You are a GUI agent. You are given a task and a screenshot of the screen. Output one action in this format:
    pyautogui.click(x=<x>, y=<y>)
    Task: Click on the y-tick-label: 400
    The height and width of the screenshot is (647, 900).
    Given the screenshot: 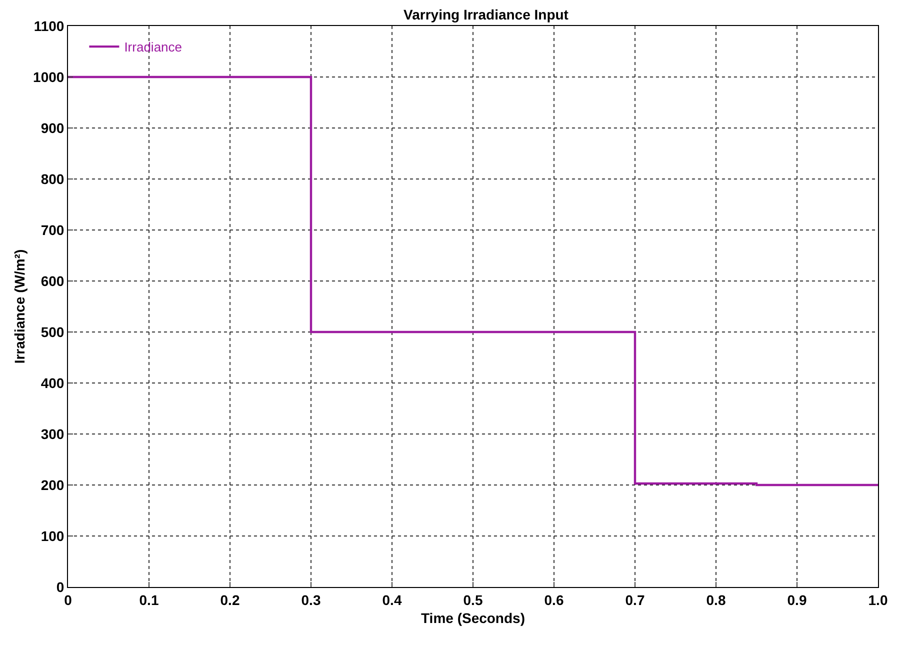 What is the action you would take?
    pyautogui.click(x=52, y=382)
    